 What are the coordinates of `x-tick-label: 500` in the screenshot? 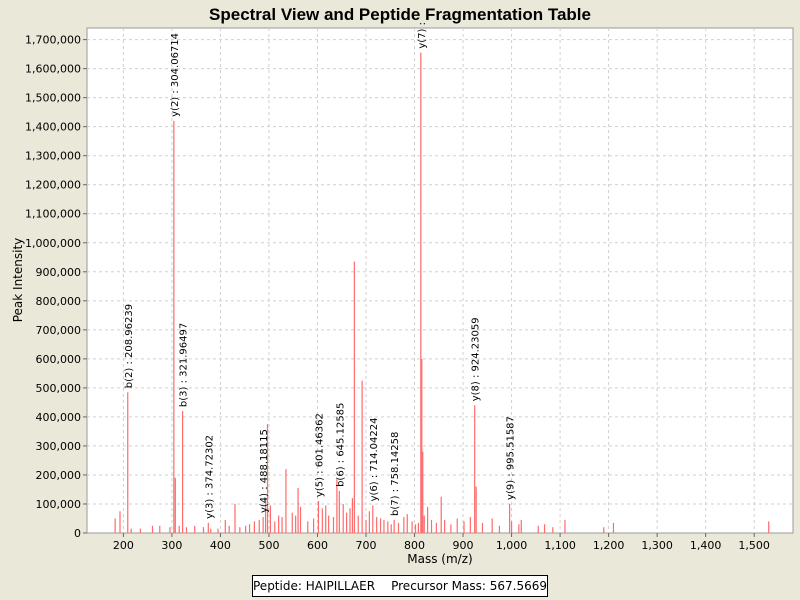 It's located at (268, 545).